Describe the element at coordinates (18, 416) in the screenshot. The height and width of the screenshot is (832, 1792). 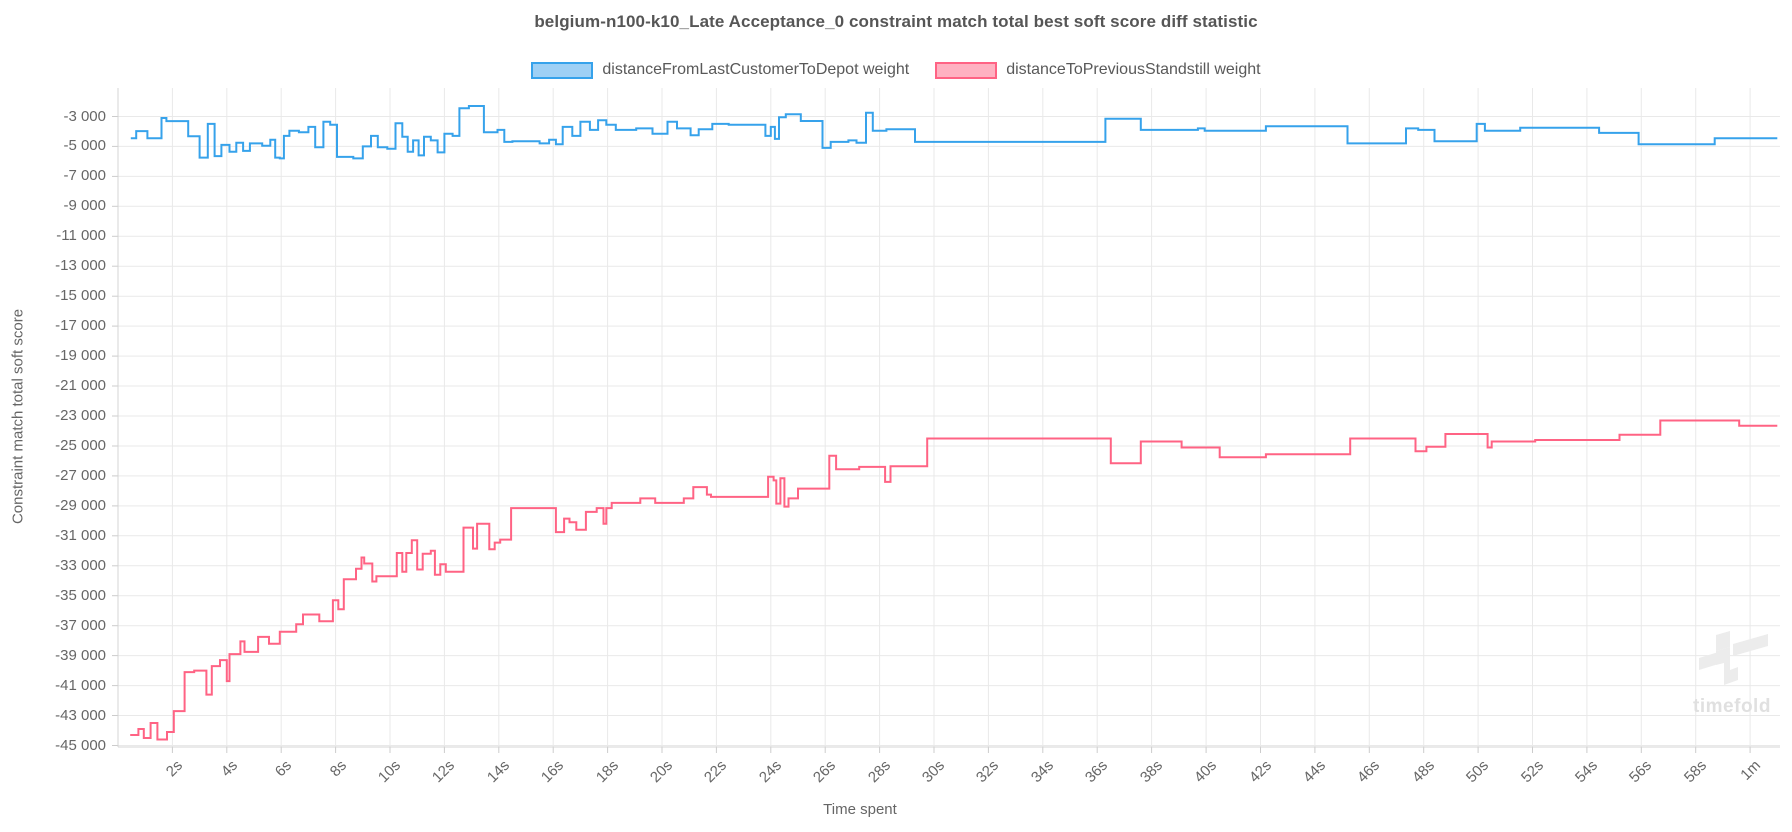
I see `y-axis-title: Constraint match total soft score` at that location.